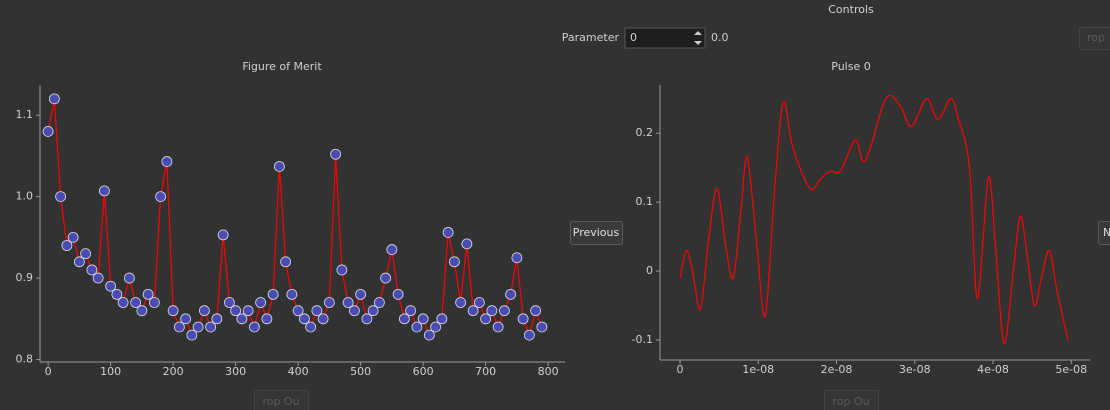 The width and height of the screenshot is (1110, 410). I want to click on chart-title: Figure of Merit, so click(282, 66).